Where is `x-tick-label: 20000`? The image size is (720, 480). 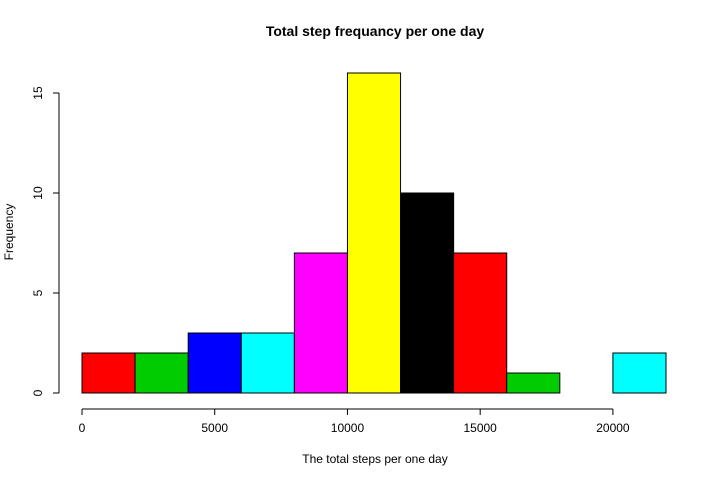 x-tick-label: 20000 is located at coordinates (613, 428).